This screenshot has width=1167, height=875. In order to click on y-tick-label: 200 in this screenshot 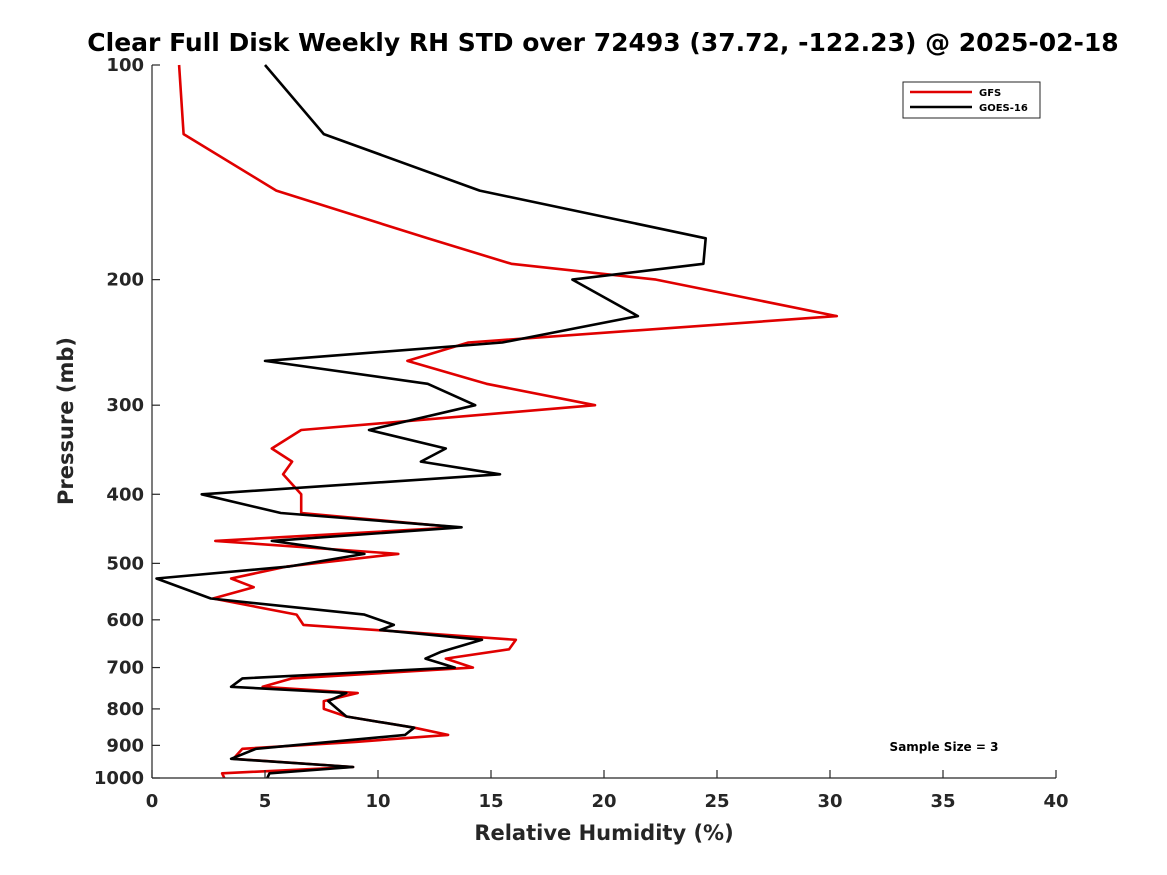, I will do `click(125, 280)`.